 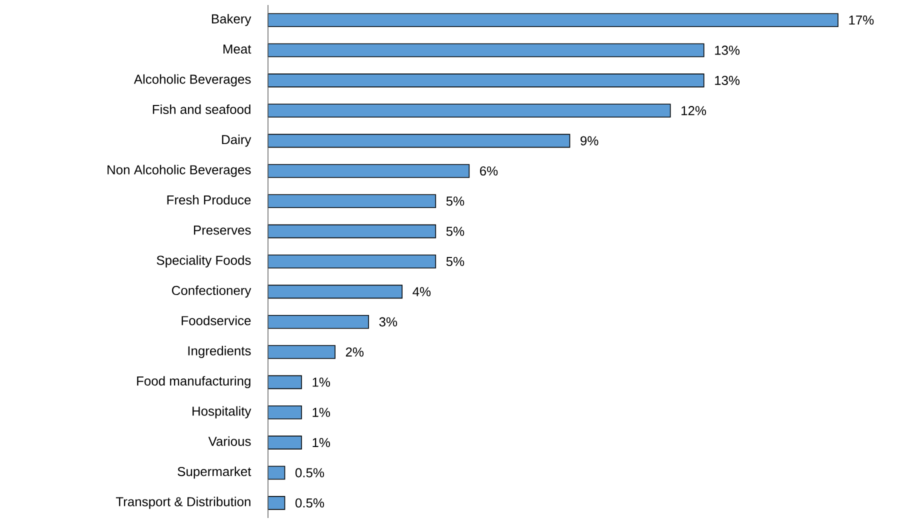 What do you see at coordinates (215, 472) in the screenshot?
I see `y-tick-label: Supermarket` at bounding box center [215, 472].